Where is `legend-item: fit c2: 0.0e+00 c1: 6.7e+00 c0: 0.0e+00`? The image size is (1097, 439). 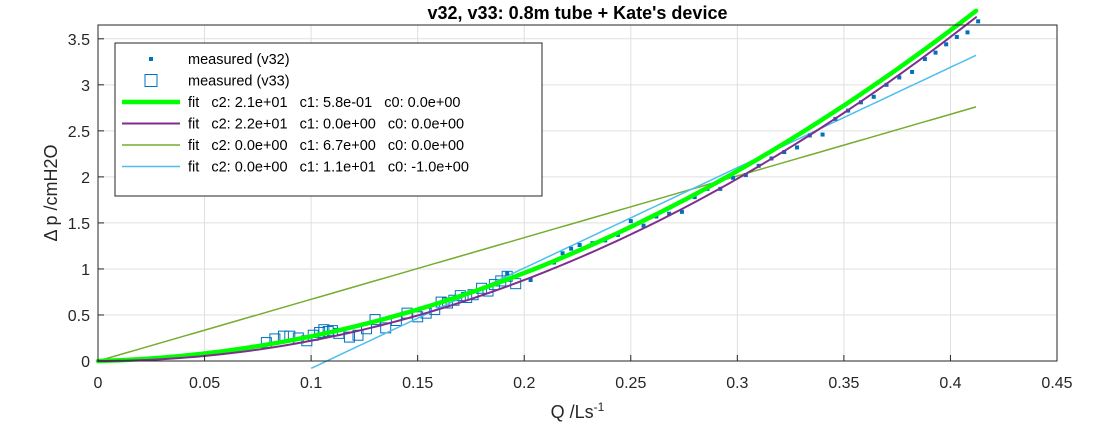
legend-item: fit c2: 0.0e+00 c1: 6.7e+00 c0: 0.0e+00 is located at coordinates (293, 146).